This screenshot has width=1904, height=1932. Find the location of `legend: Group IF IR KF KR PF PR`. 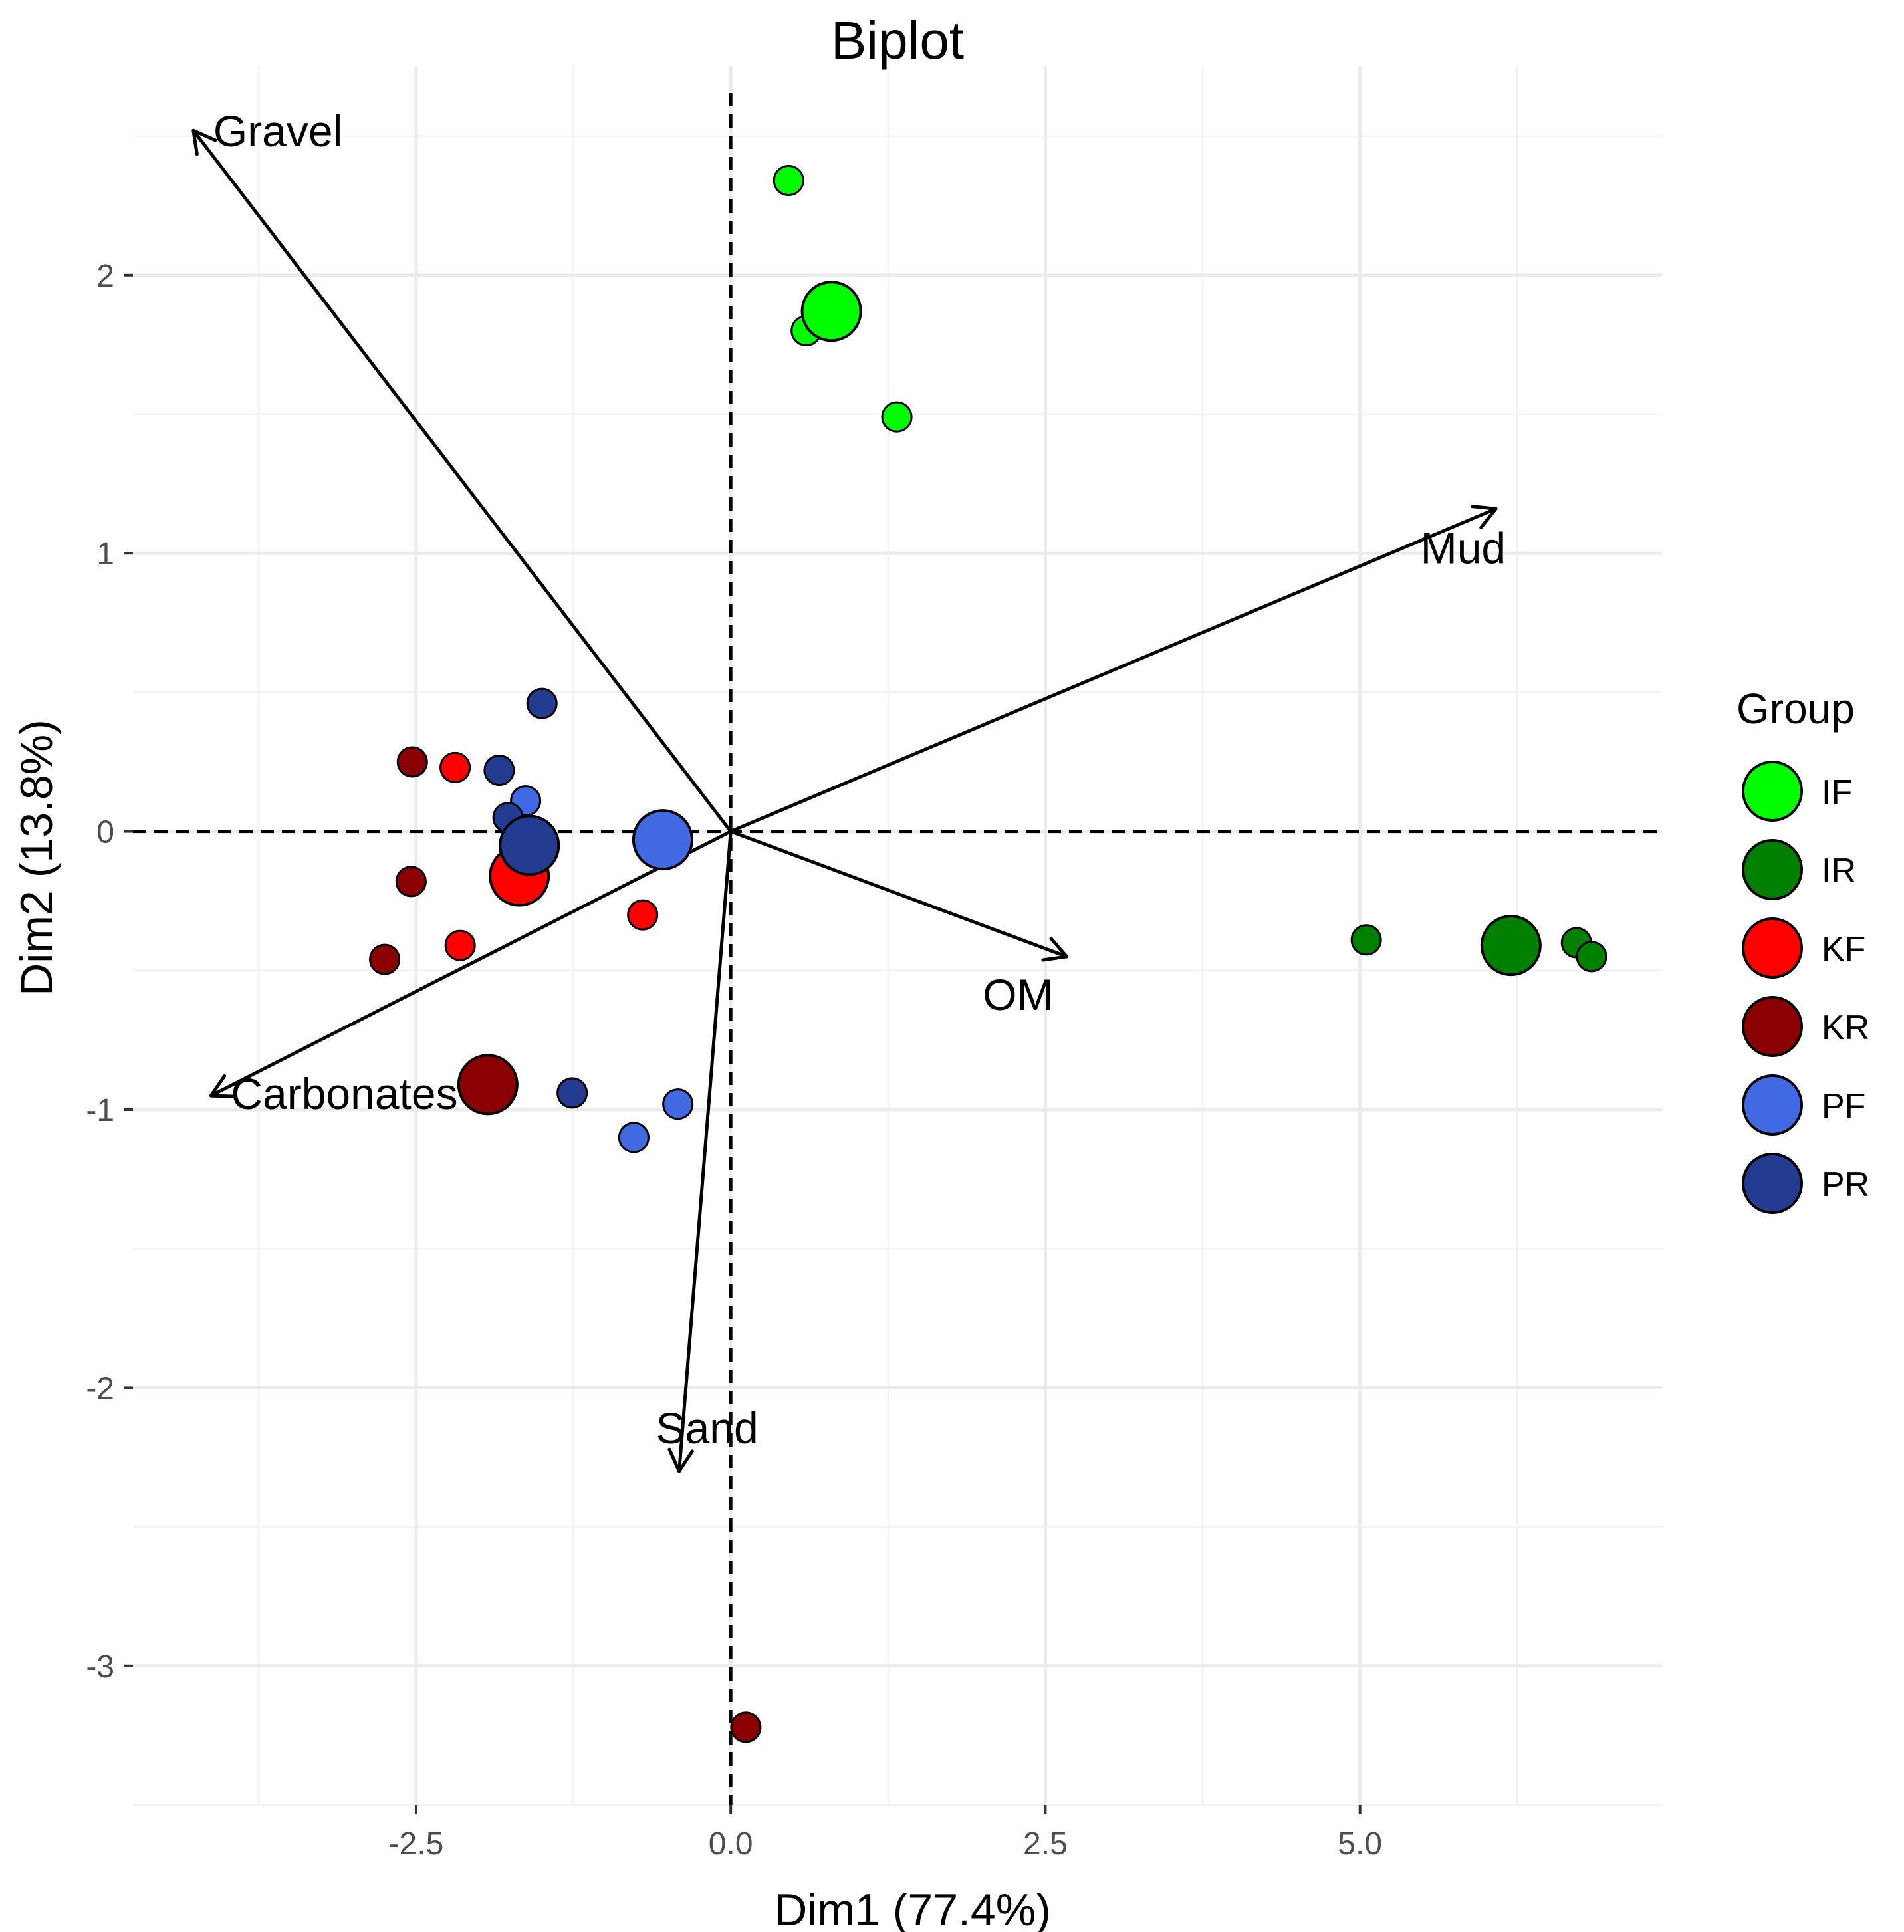

legend: Group IF IR KF KR PF PR is located at coordinates (1803, 949).